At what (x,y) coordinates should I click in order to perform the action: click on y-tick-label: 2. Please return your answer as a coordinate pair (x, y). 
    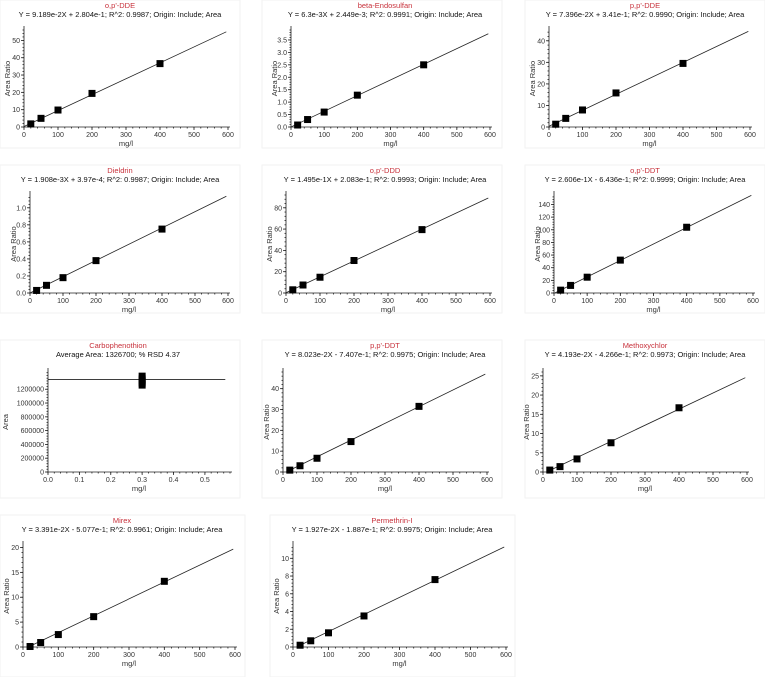
    Looking at the image, I should click on (287, 630).